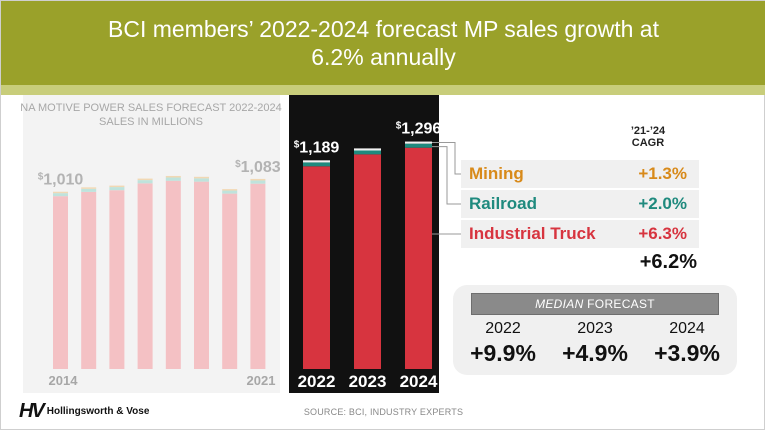 The image size is (765, 430). Describe the element at coordinates (317, 381) in the screenshot. I see `forecast-axis-label: 2022` at that location.